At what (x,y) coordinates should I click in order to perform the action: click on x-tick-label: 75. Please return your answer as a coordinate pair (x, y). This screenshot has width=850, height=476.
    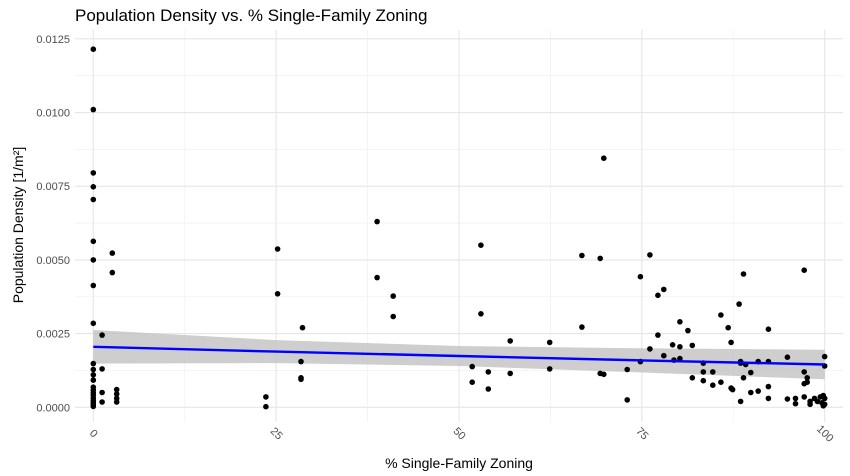
    Looking at the image, I should click on (641, 433).